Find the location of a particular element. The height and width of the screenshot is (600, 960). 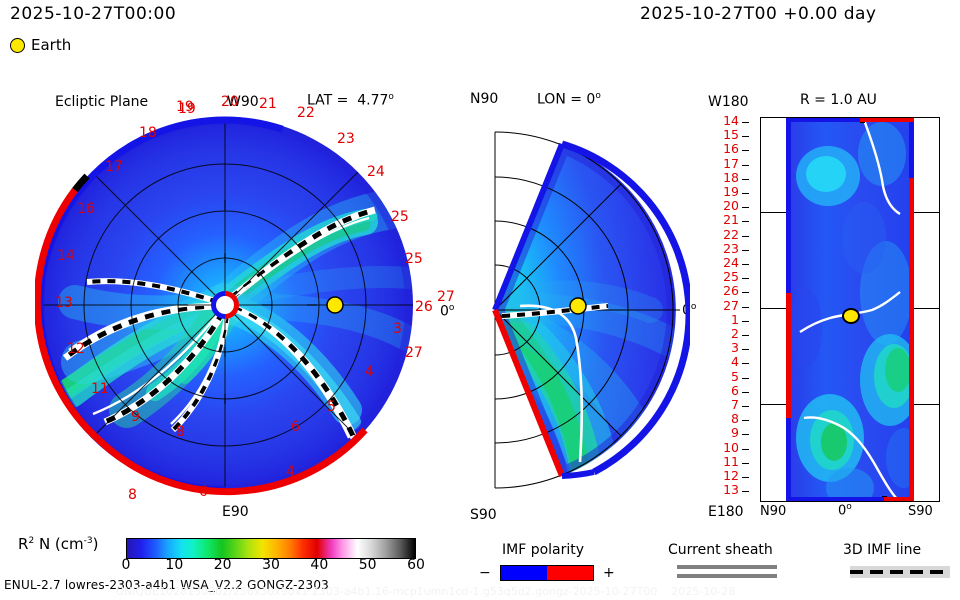

au-map-row-label: 9 is located at coordinates (735, 433).